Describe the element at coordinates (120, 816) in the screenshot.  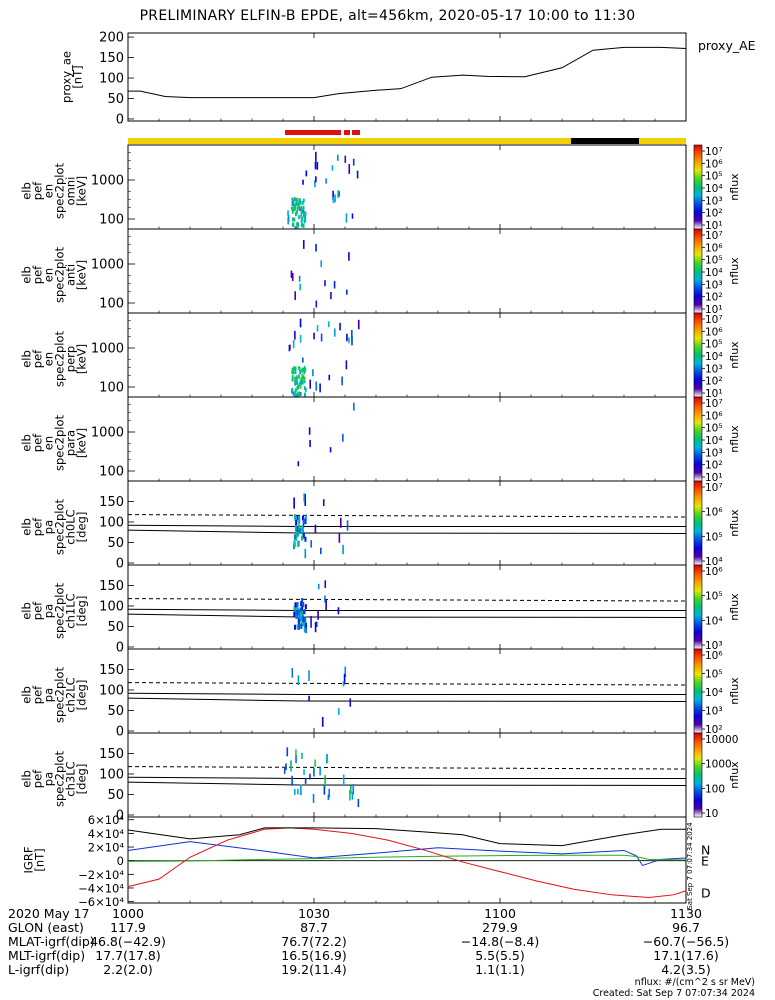
I see `panel-ytick-label-0: 0` at that location.